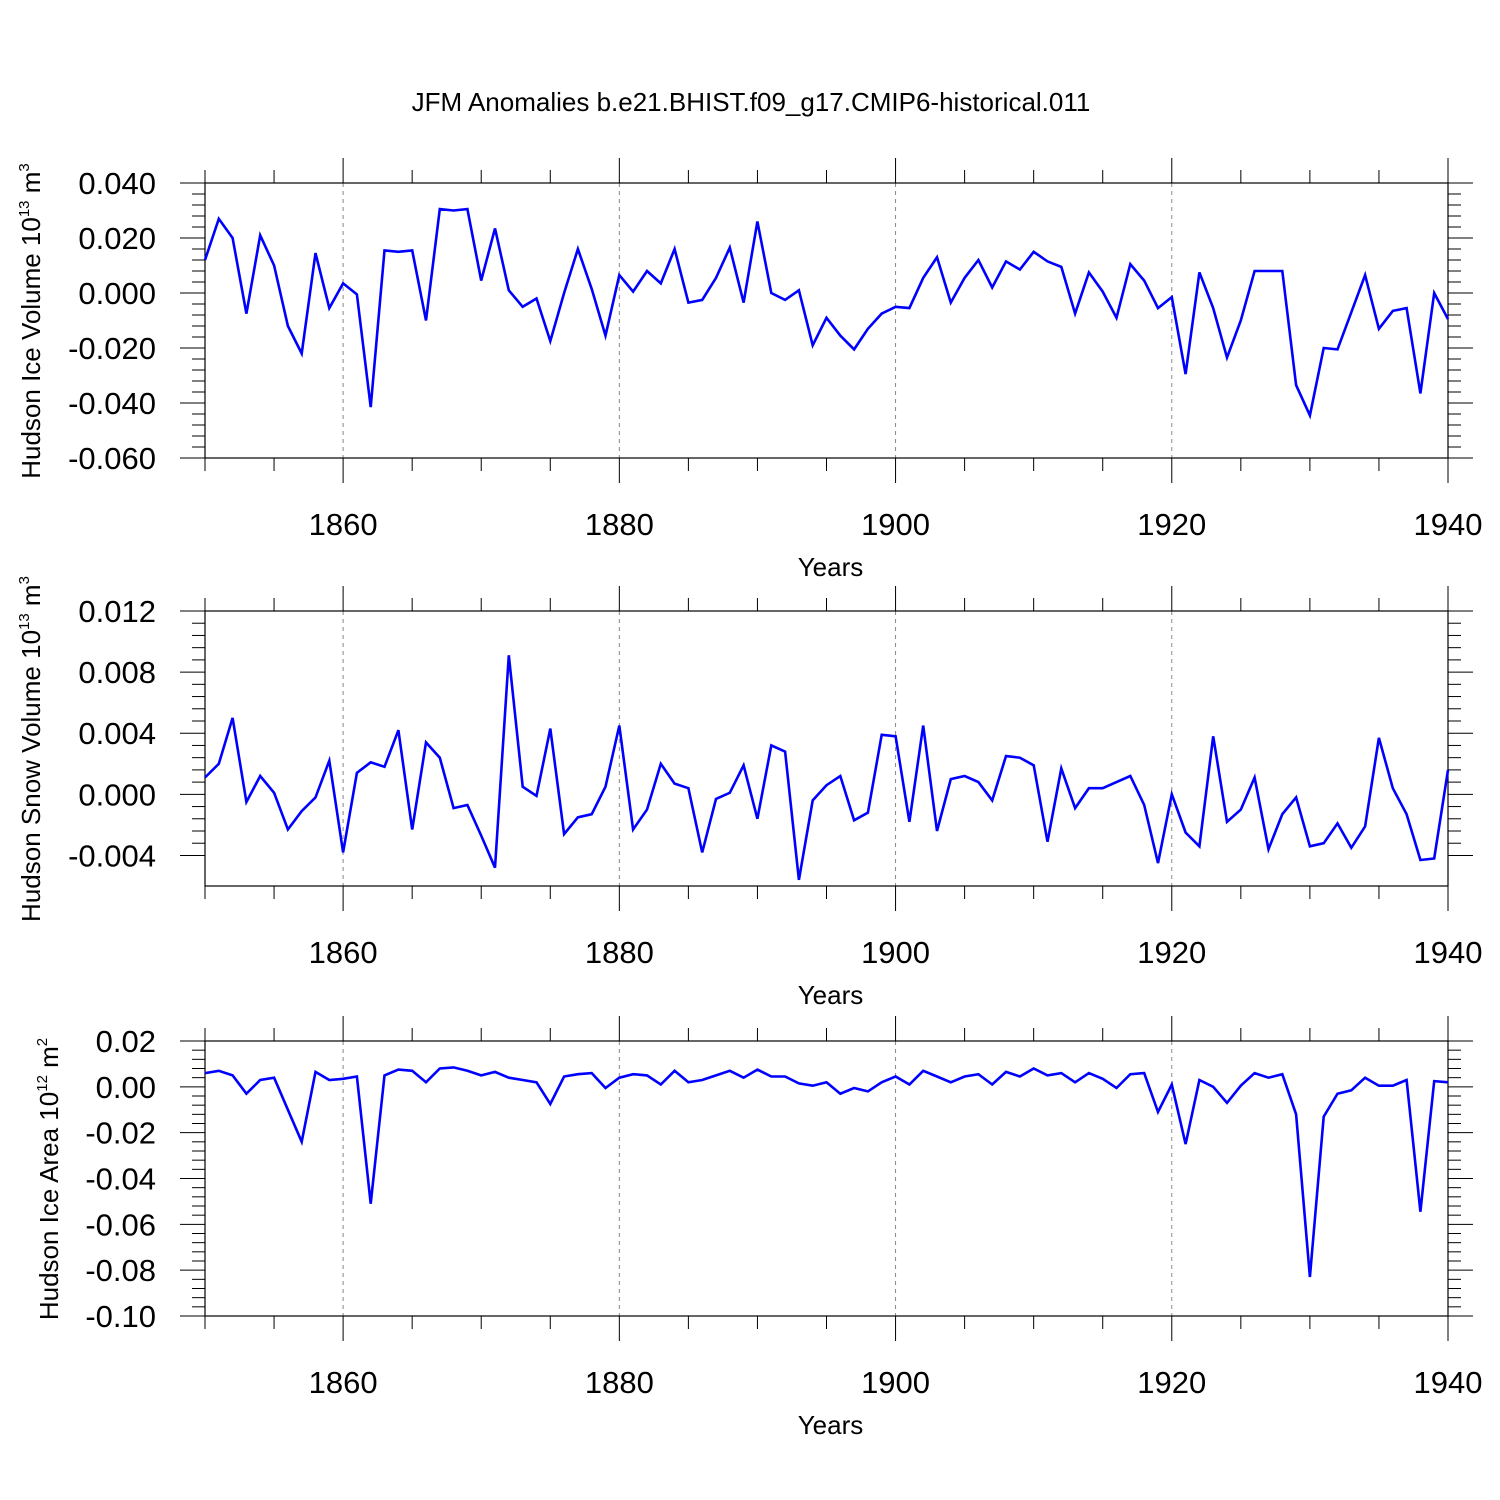  I want to click on y-tick-label: -0.004, so click(112, 855).